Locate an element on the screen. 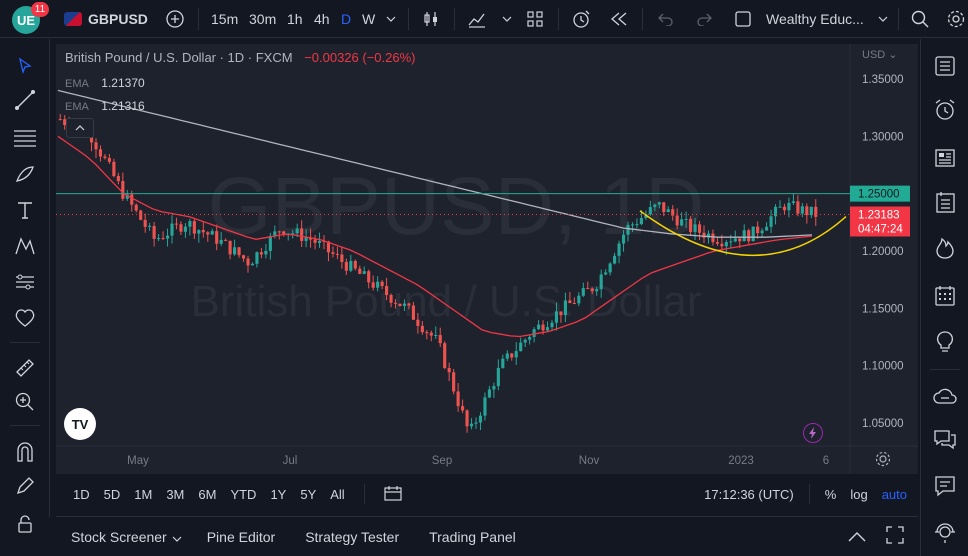  tab-stock-screener: Stock Screener is located at coordinates (119, 536).